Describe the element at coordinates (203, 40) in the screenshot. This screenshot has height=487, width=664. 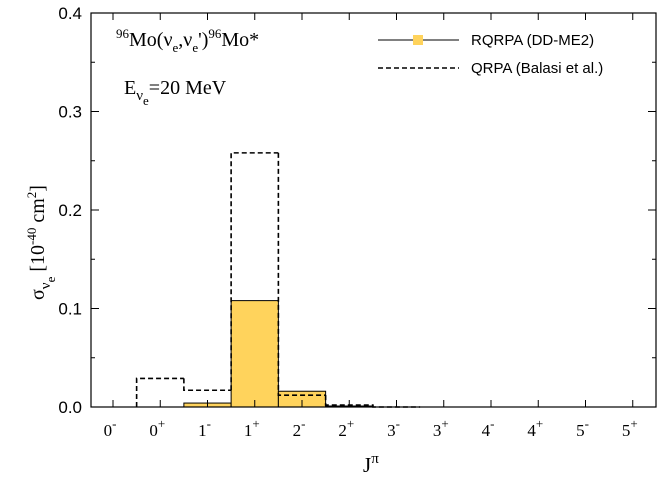
I see `title-post: ')` at that location.